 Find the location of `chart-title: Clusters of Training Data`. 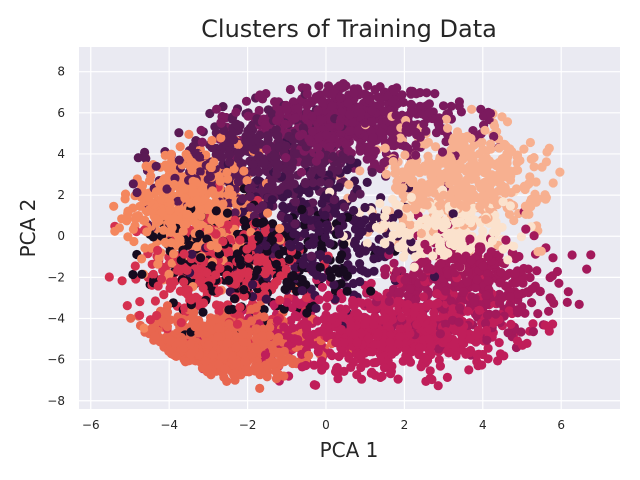

chart-title: Clusters of Training Data is located at coordinates (349, 29).